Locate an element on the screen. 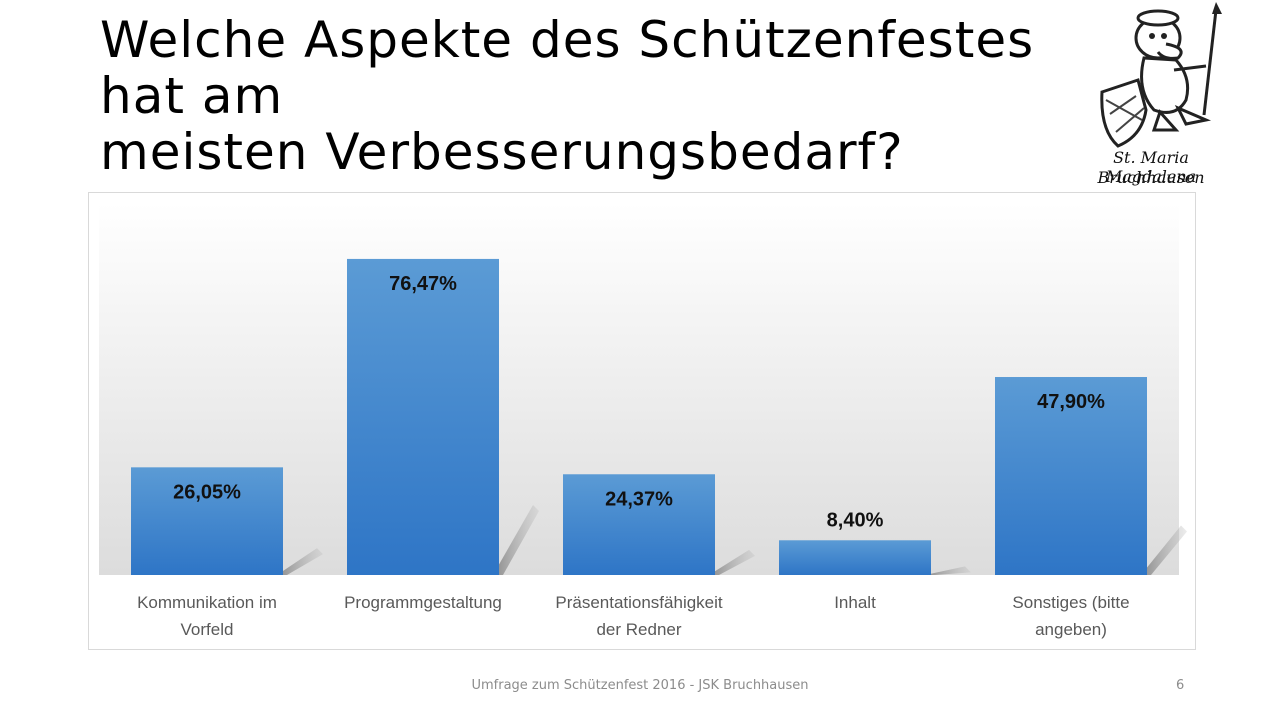 This screenshot has height=720, width=1280. logo-text-line-1: St. Maria Magdalena is located at coordinates (1151, 167).